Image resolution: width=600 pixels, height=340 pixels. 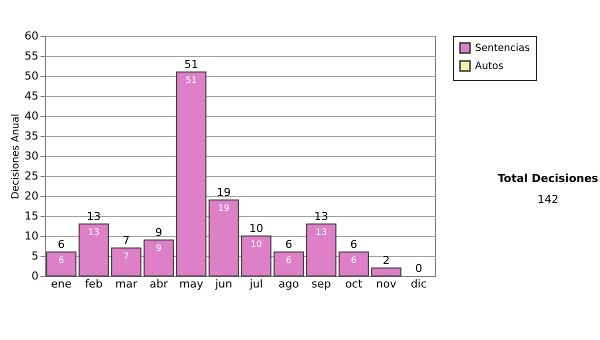 What do you see at coordinates (224, 209) in the screenshot?
I see `data-label: 19` at bounding box center [224, 209].